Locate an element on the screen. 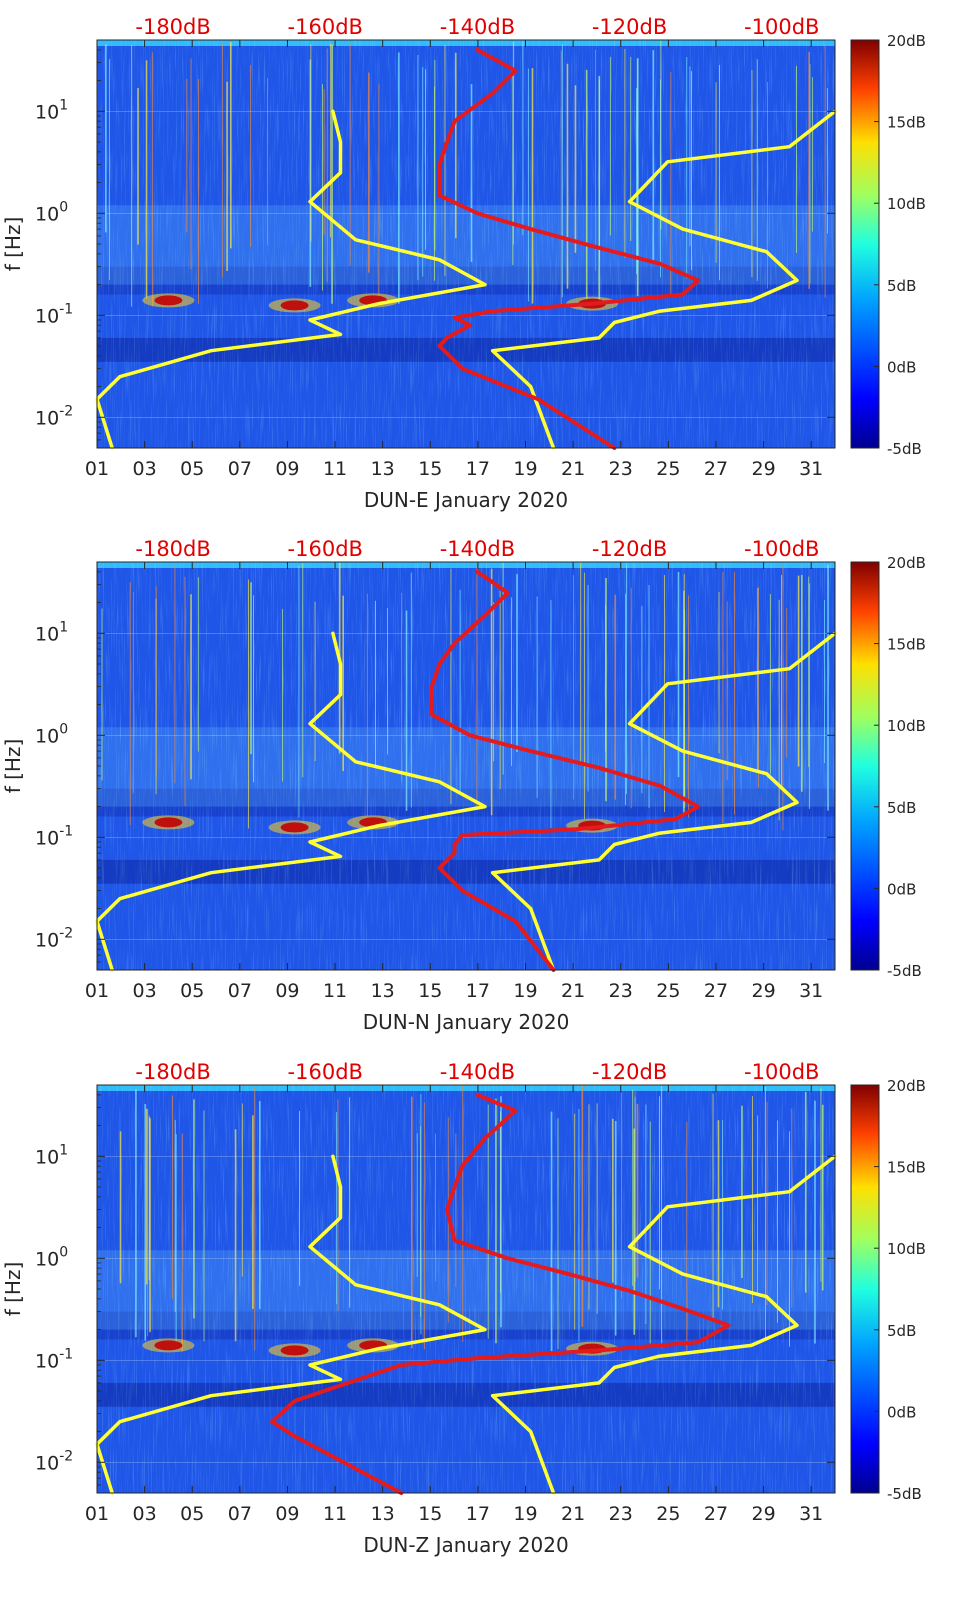 Image resolution: width=962 pixels, height=1599 pixels. x-axis-label: DUN-Z January 2020 is located at coordinates (465, 1545).